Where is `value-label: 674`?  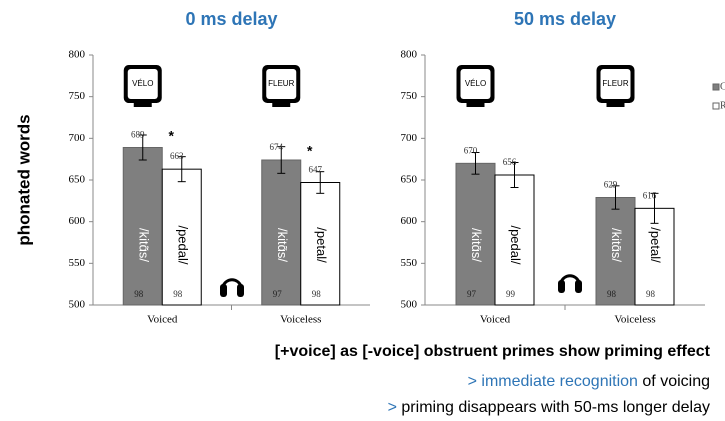 value-label: 674 is located at coordinates (277, 147).